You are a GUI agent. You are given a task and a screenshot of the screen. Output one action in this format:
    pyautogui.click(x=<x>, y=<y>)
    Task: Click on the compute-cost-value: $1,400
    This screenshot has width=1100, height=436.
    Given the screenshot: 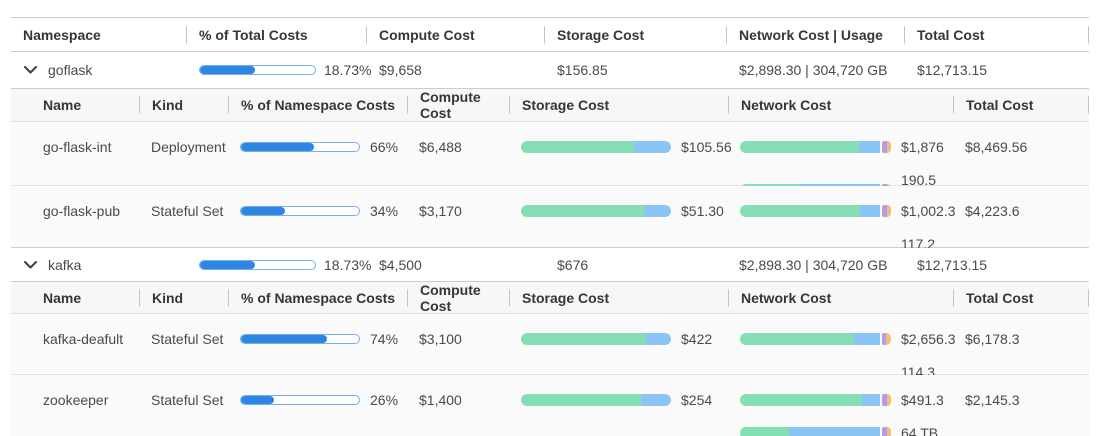 What is the action you would take?
    pyautogui.click(x=440, y=400)
    